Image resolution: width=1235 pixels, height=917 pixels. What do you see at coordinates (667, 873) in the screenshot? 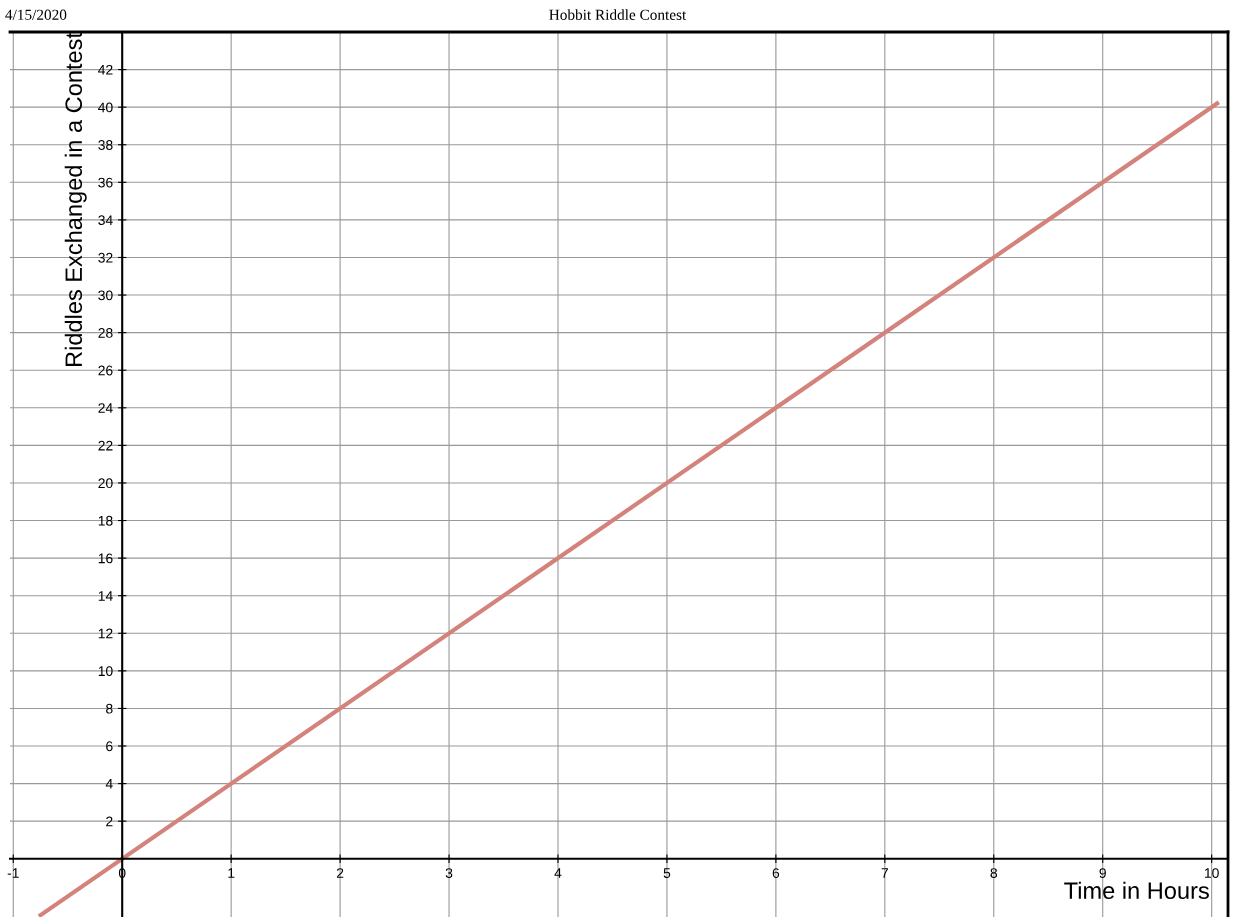
I see `x-tick-label: 5` at bounding box center [667, 873].